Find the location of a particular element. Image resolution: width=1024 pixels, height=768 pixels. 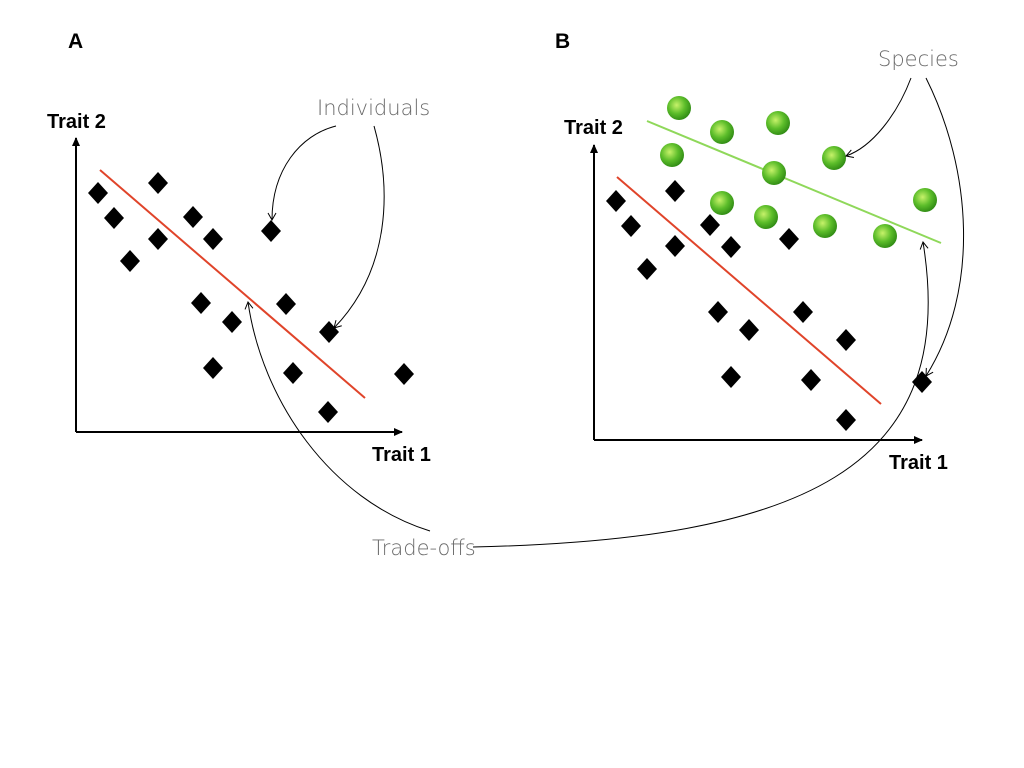

panel-b-individuals is located at coordinates (769, 305).